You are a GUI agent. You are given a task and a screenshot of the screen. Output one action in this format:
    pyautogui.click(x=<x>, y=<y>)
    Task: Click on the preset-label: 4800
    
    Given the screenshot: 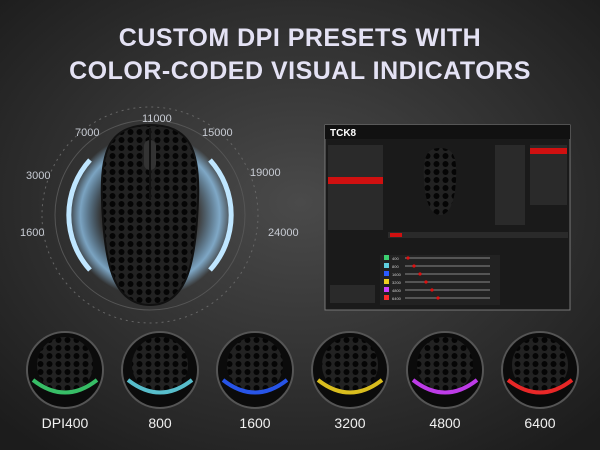 What is the action you would take?
    pyautogui.click(x=444, y=423)
    